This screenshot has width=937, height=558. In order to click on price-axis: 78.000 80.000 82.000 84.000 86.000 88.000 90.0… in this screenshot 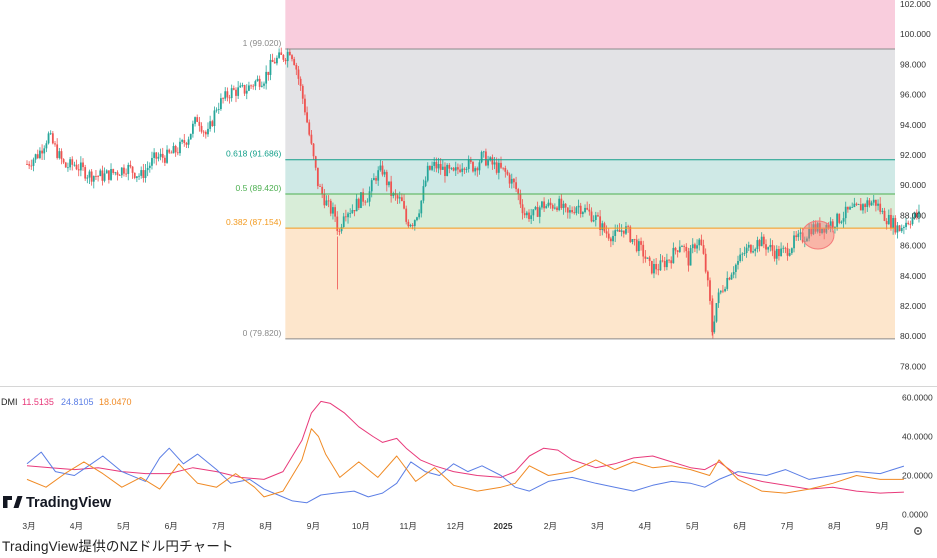, I will do `click(915, 185)`.